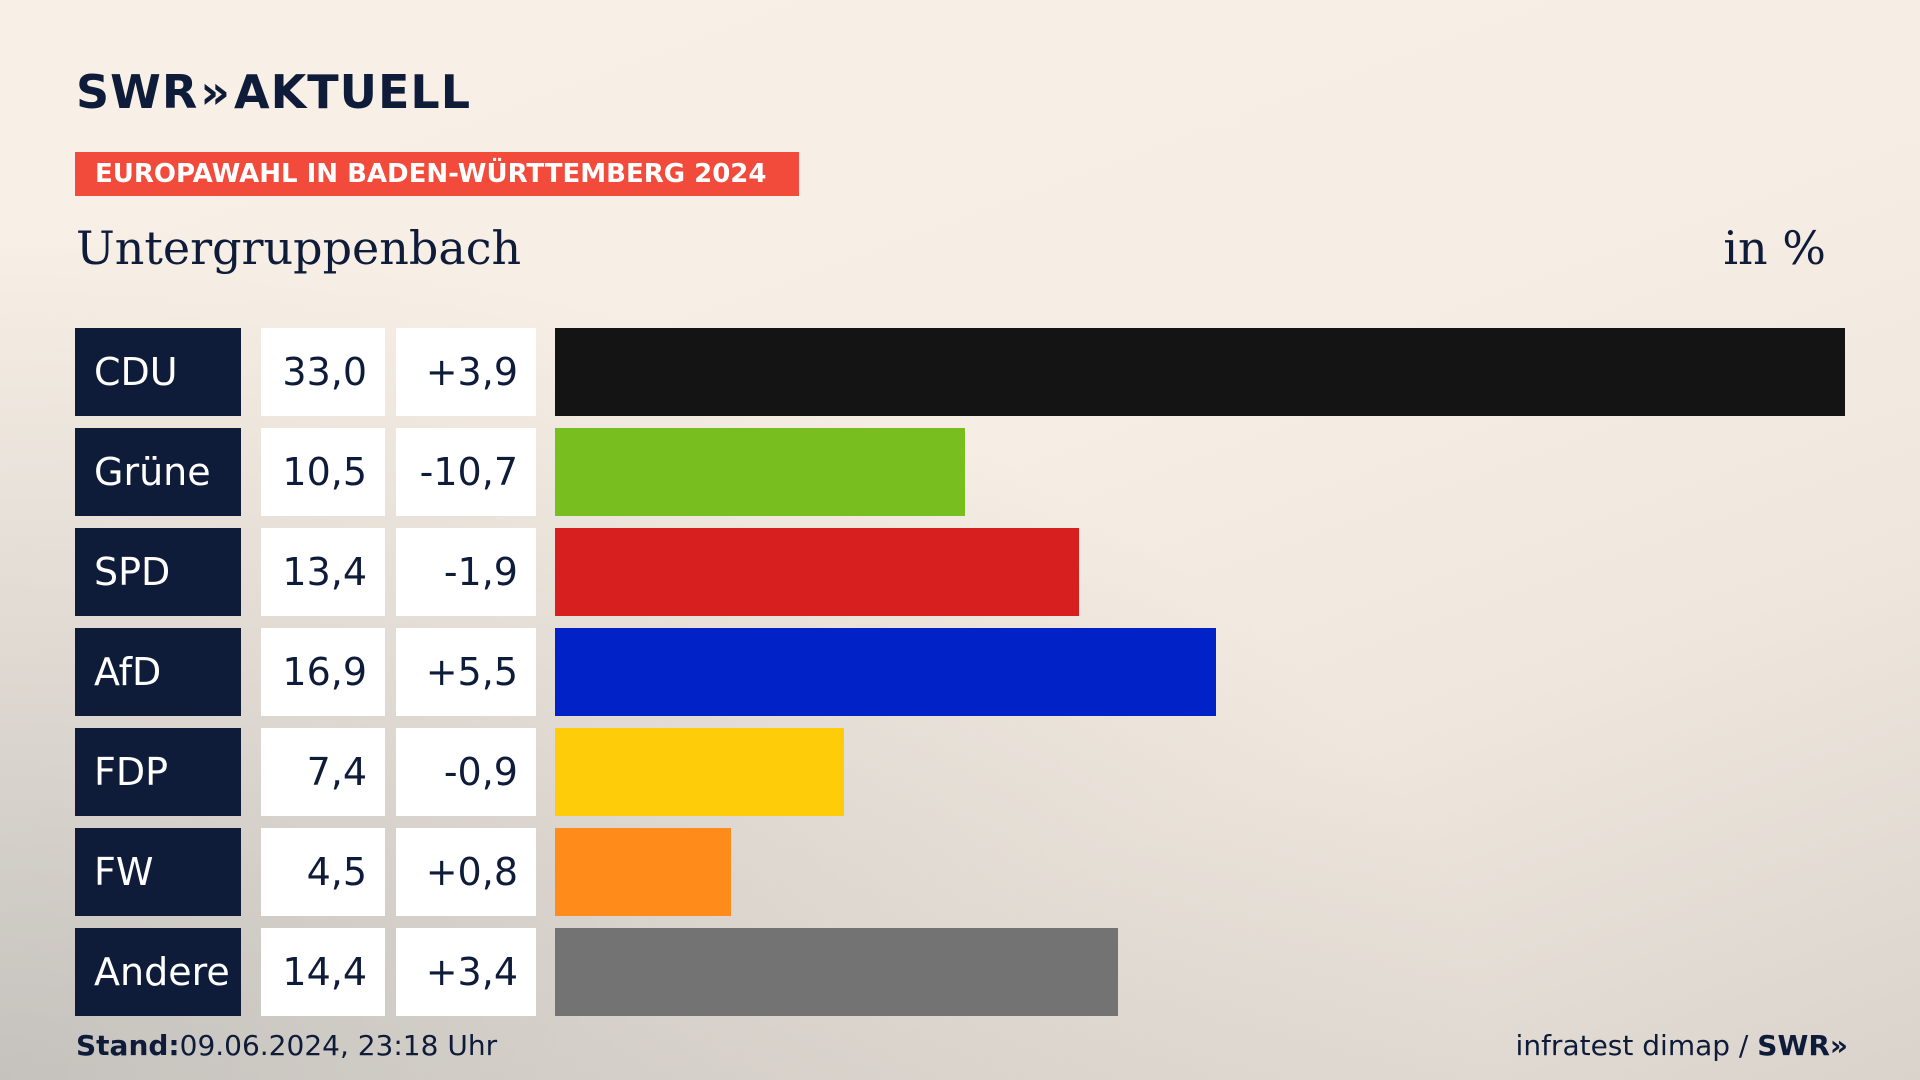  What do you see at coordinates (323, 672) in the screenshot?
I see `value-label: 16,9` at bounding box center [323, 672].